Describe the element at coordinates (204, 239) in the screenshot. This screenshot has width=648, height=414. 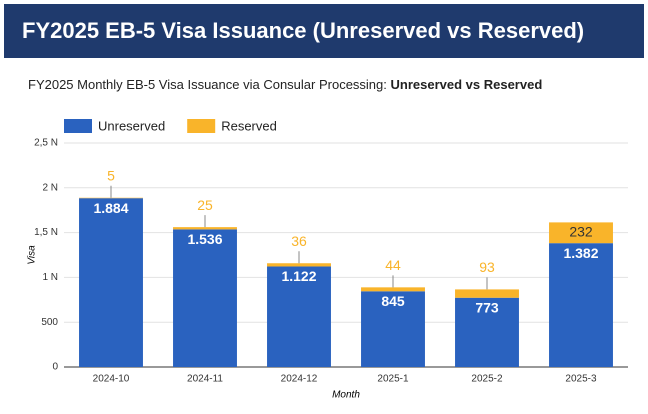
I see `data-label: 1.536` at that location.